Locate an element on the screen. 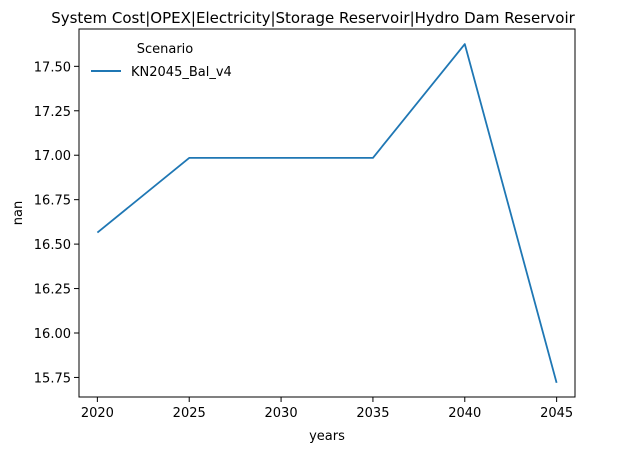 This screenshot has width=628, height=453. y-axis-label: nan is located at coordinates (18, 213).